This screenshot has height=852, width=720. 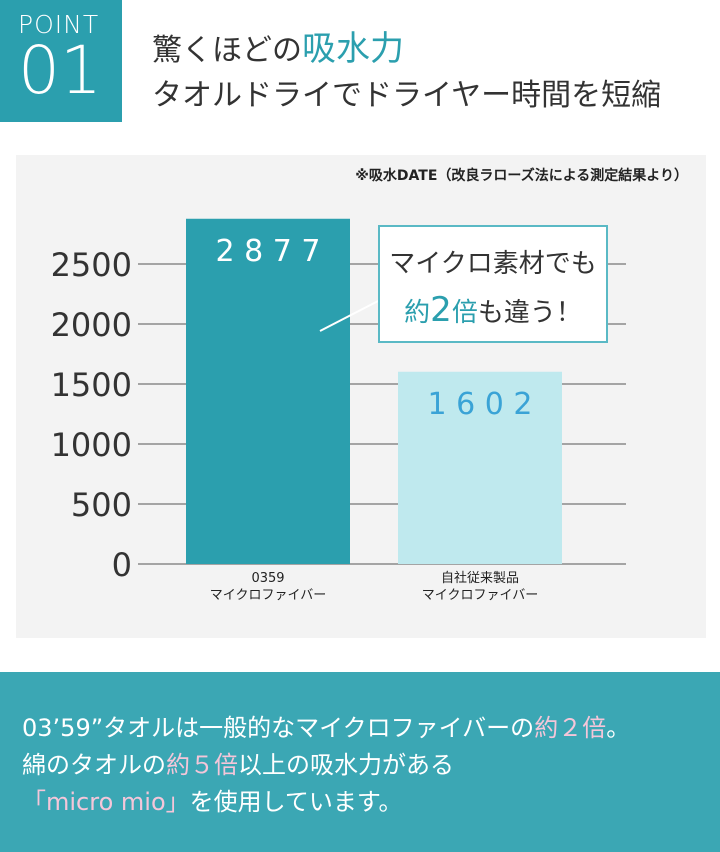 What do you see at coordinates (406, 50) in the screenshot?
I see `heading-line1: 驚くほどの吸水力` at bounding box center [406, 50].